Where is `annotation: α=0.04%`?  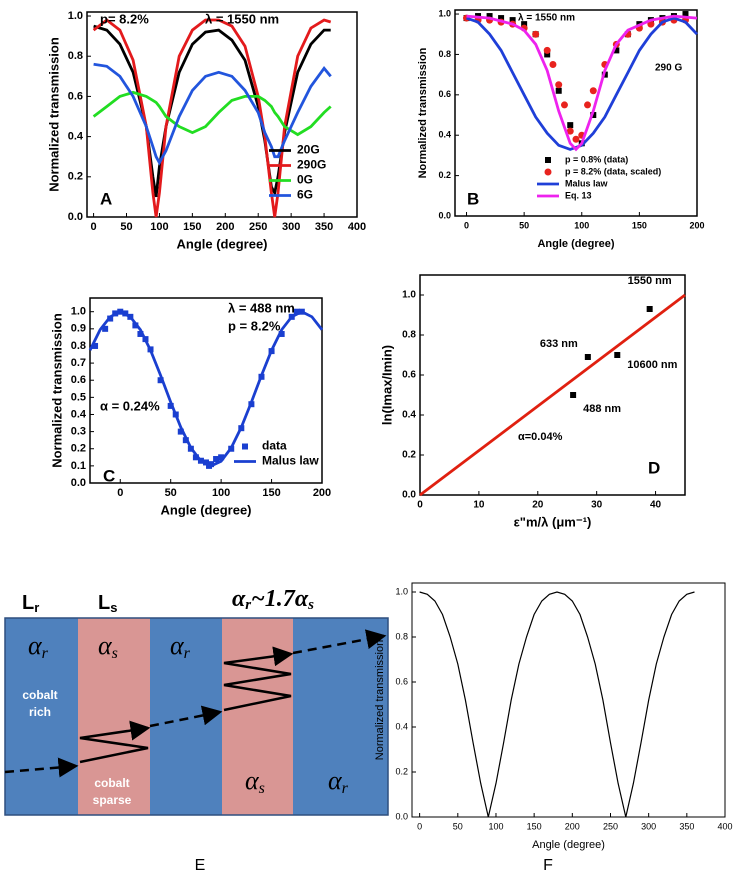 annotation: α=0.04% is located at coordinates (540, 437).